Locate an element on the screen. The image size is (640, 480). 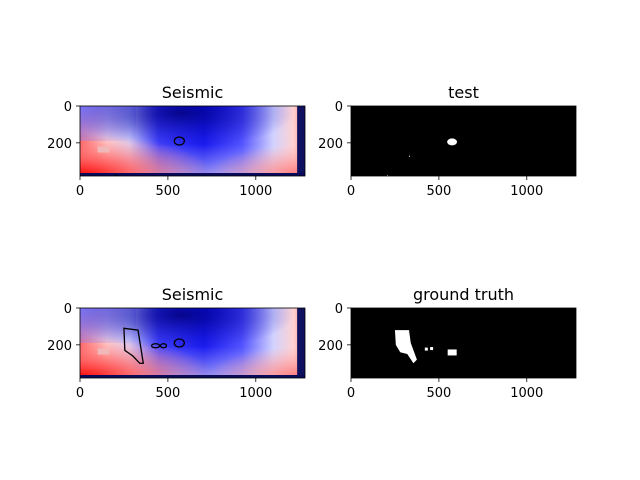
subplot-1: Seismic 0 500 1000 0 200 is located at coordinates (176, 141).